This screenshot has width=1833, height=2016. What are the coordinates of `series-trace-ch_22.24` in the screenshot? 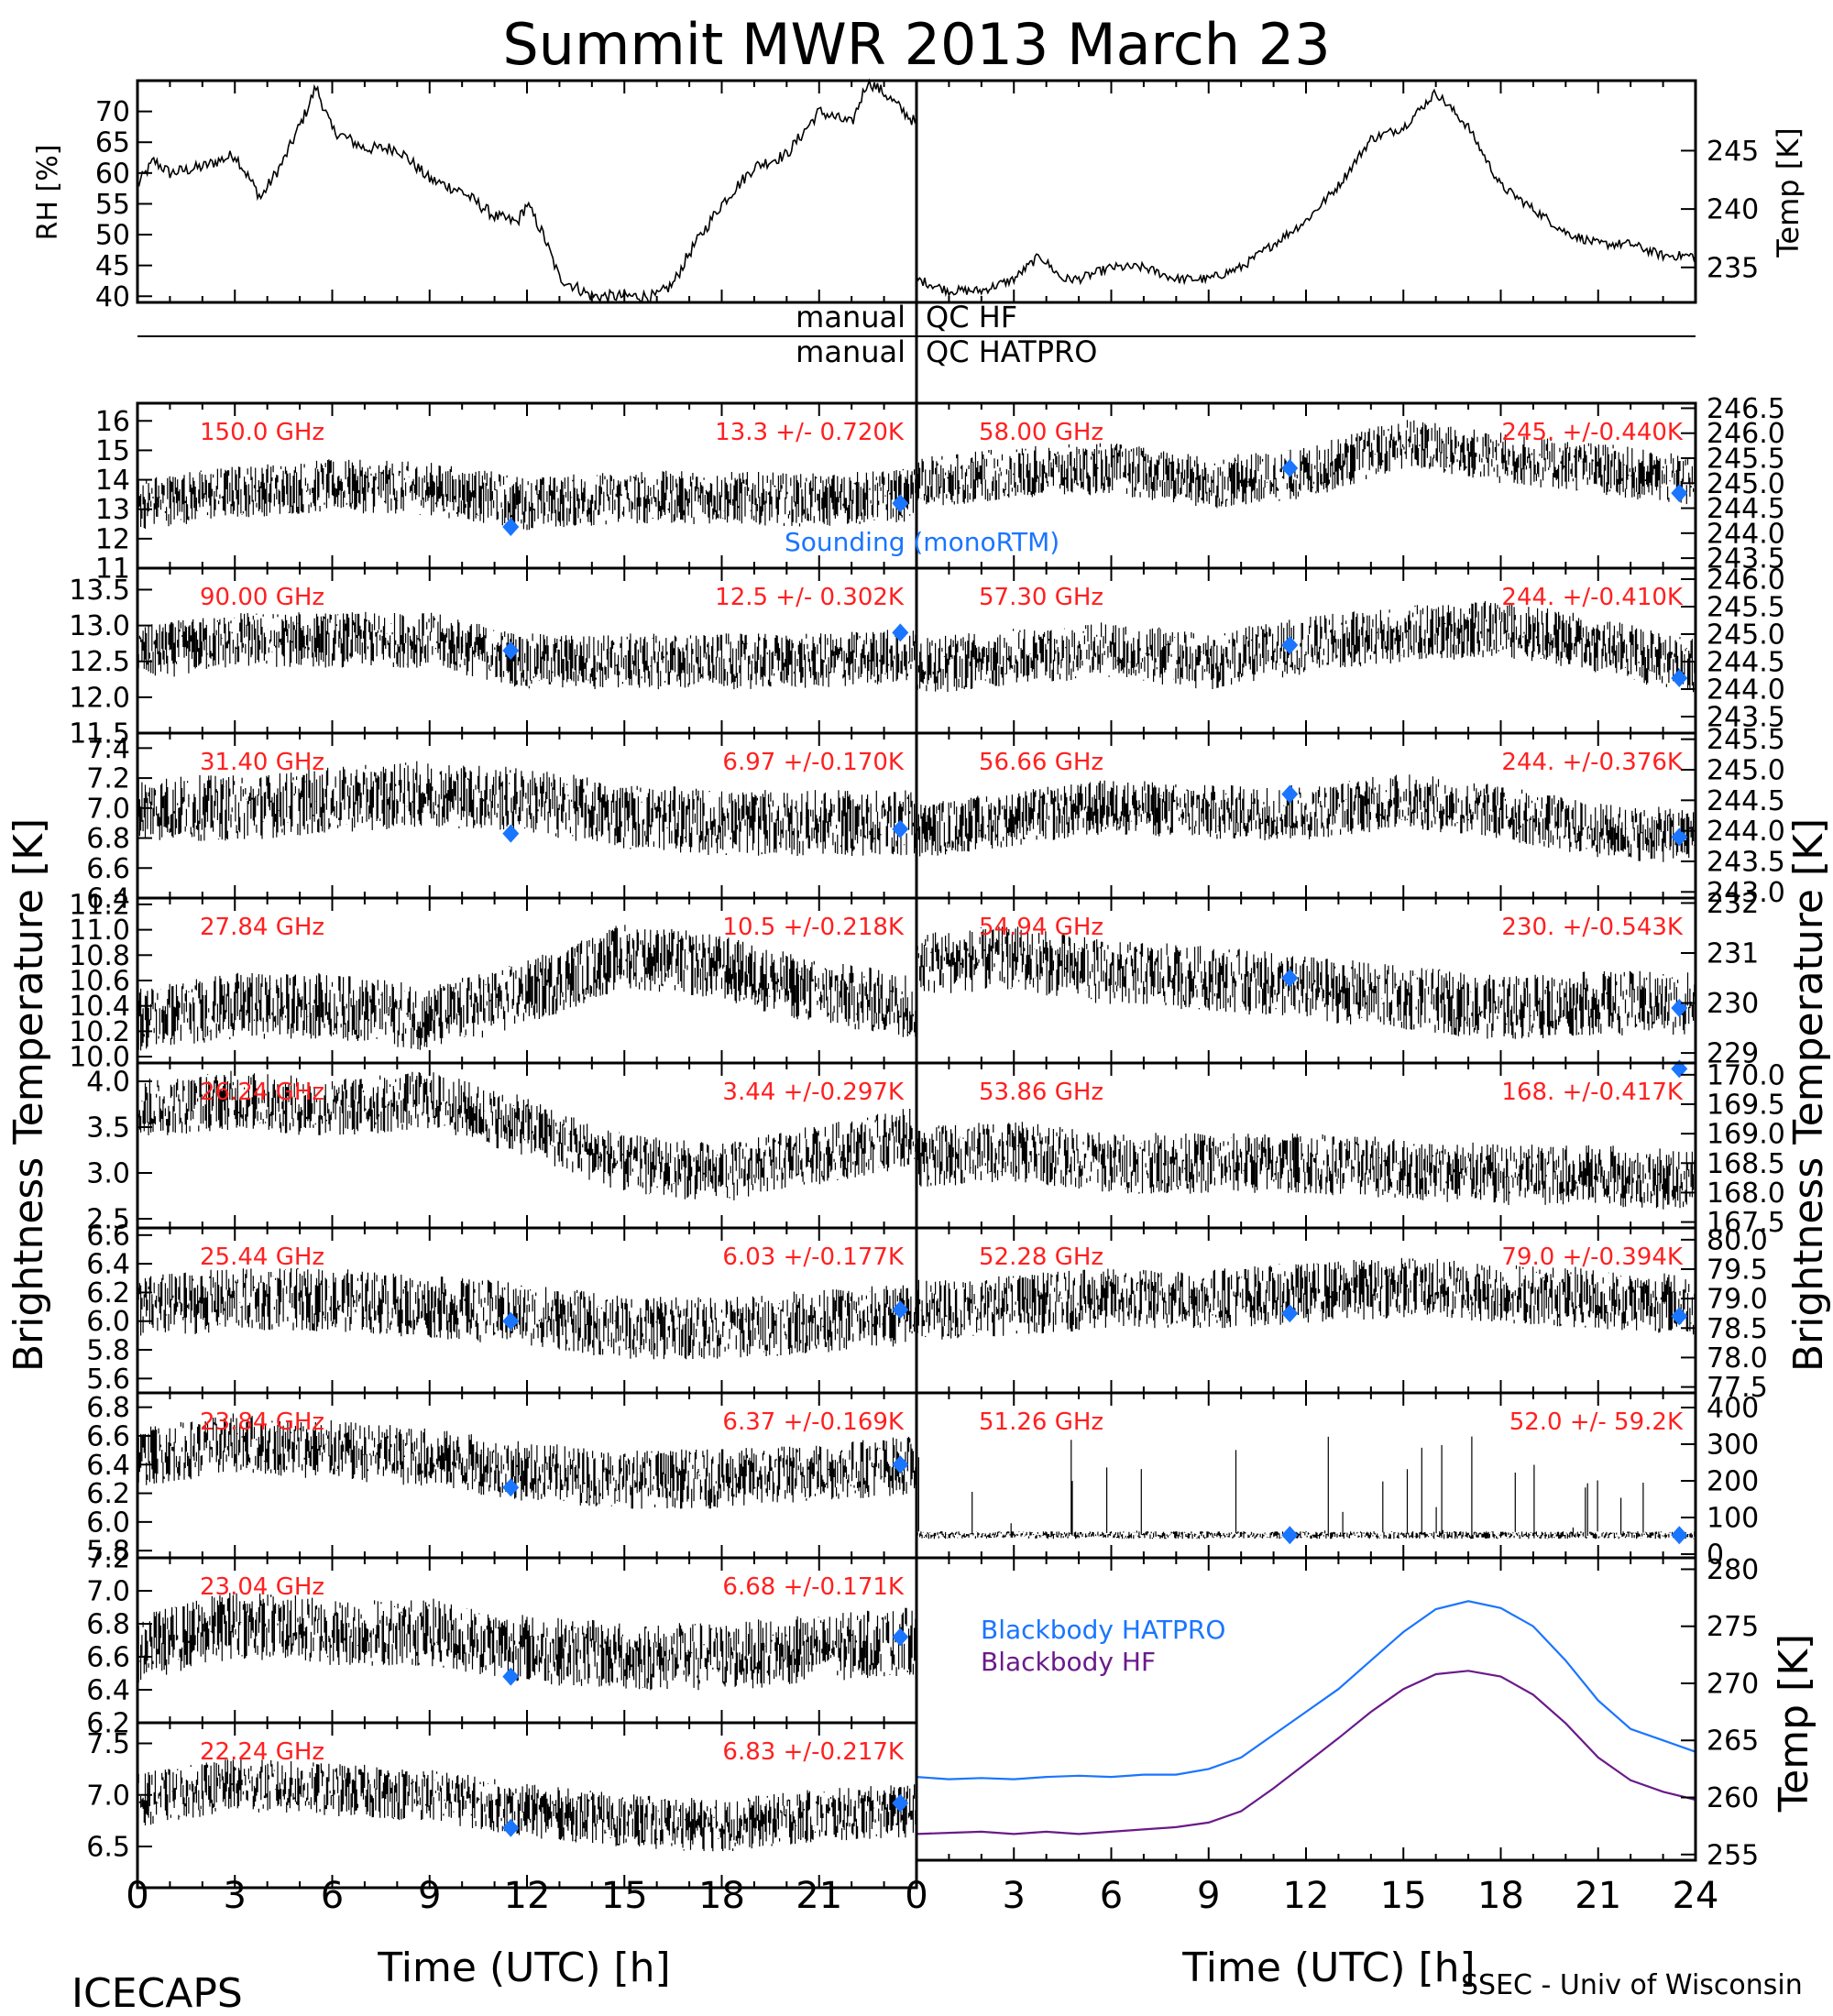 It's located at (527, 1805).